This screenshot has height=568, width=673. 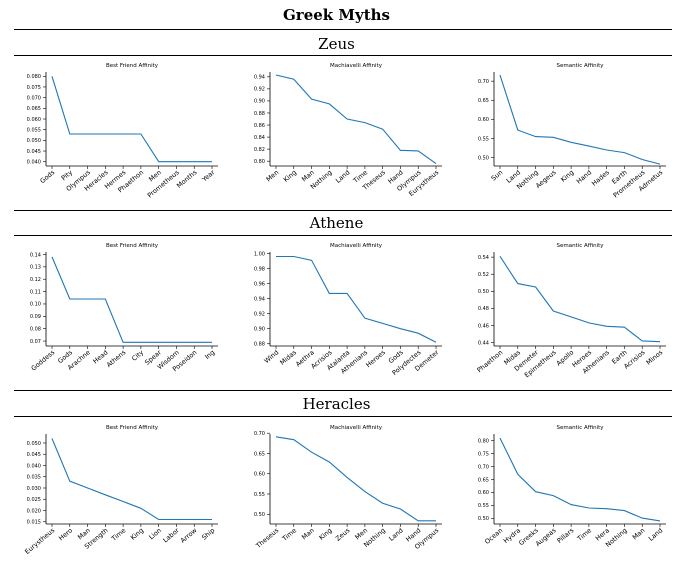 I want to click on x-tick-label: Zeus, so click(x=343, y=534).